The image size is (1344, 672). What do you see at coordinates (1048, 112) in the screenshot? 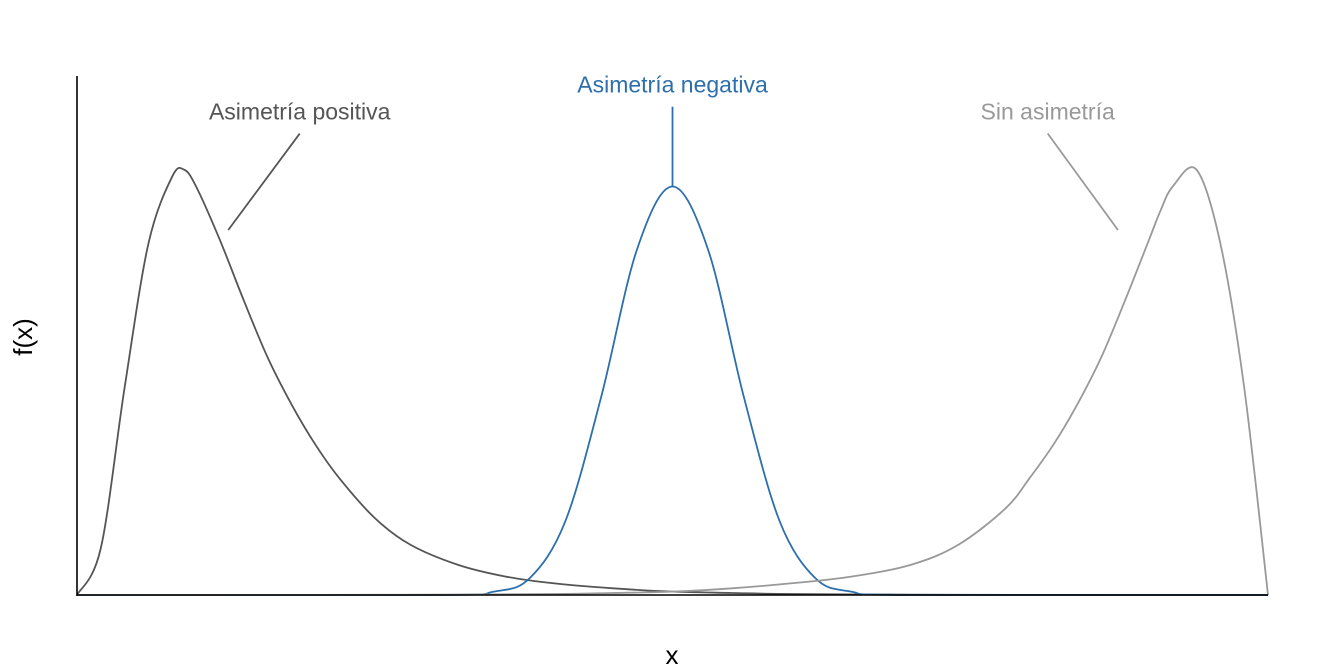
I see `annotation-label-3: Sin asimetría` at bounding box center [1048, 112].